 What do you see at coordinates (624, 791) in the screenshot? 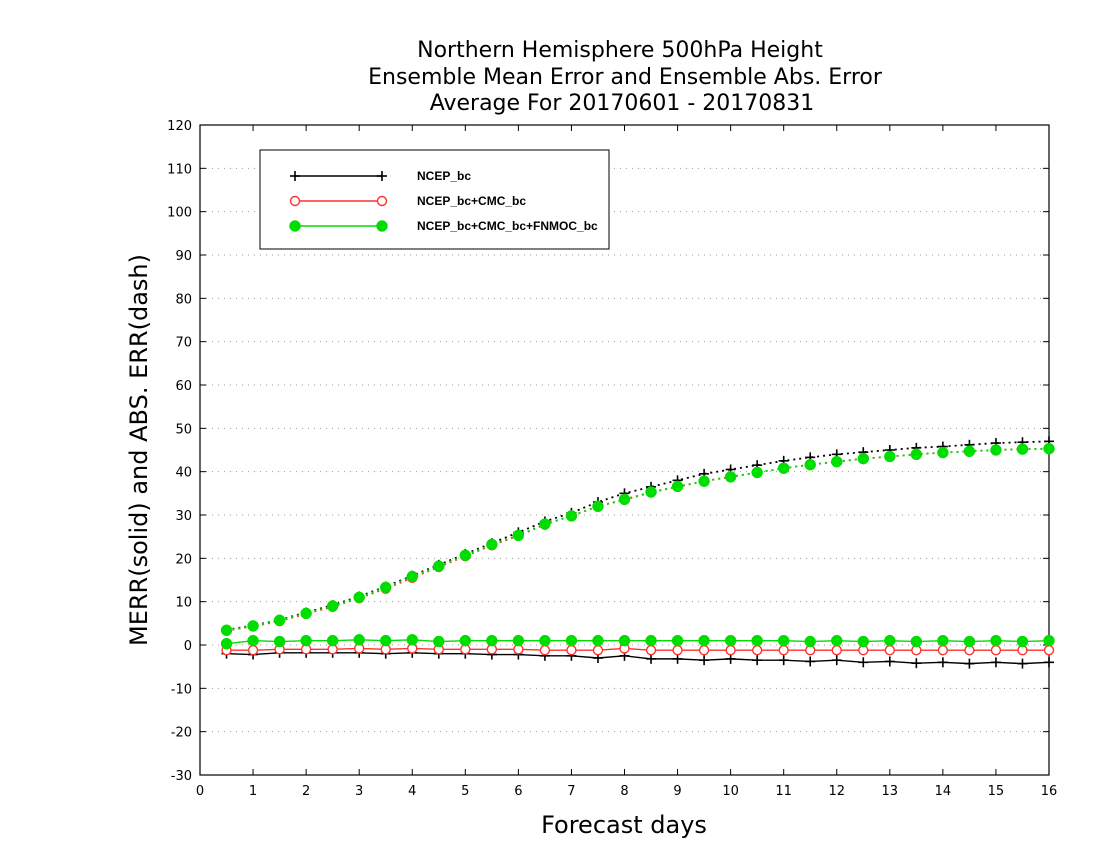
I see `x-tick-label: 8` at bounding box center [624, 791].